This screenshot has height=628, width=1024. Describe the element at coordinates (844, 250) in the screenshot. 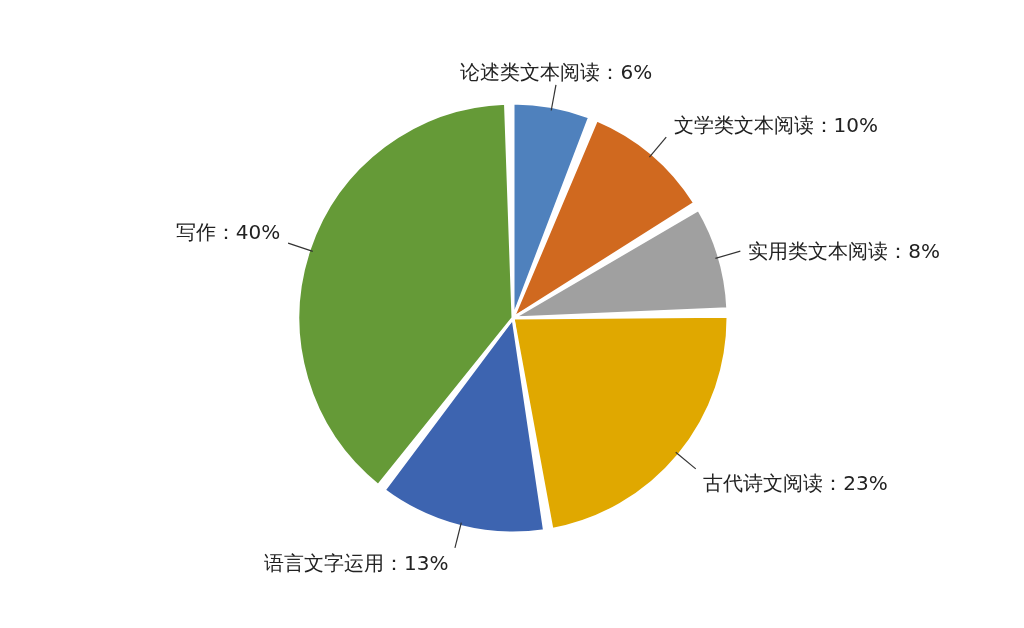

I see `slice-label: 实用类文本阅读：8%` at that location.